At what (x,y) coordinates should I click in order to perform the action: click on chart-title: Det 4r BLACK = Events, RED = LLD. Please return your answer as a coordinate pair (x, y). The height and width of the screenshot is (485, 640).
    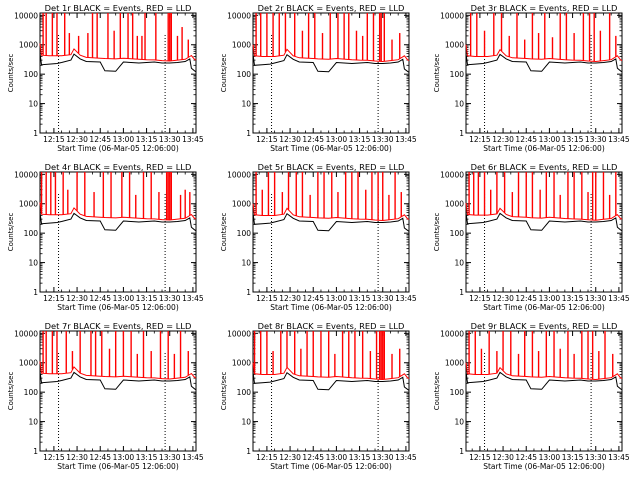
    Looking at the image, I should click on (118, 167).